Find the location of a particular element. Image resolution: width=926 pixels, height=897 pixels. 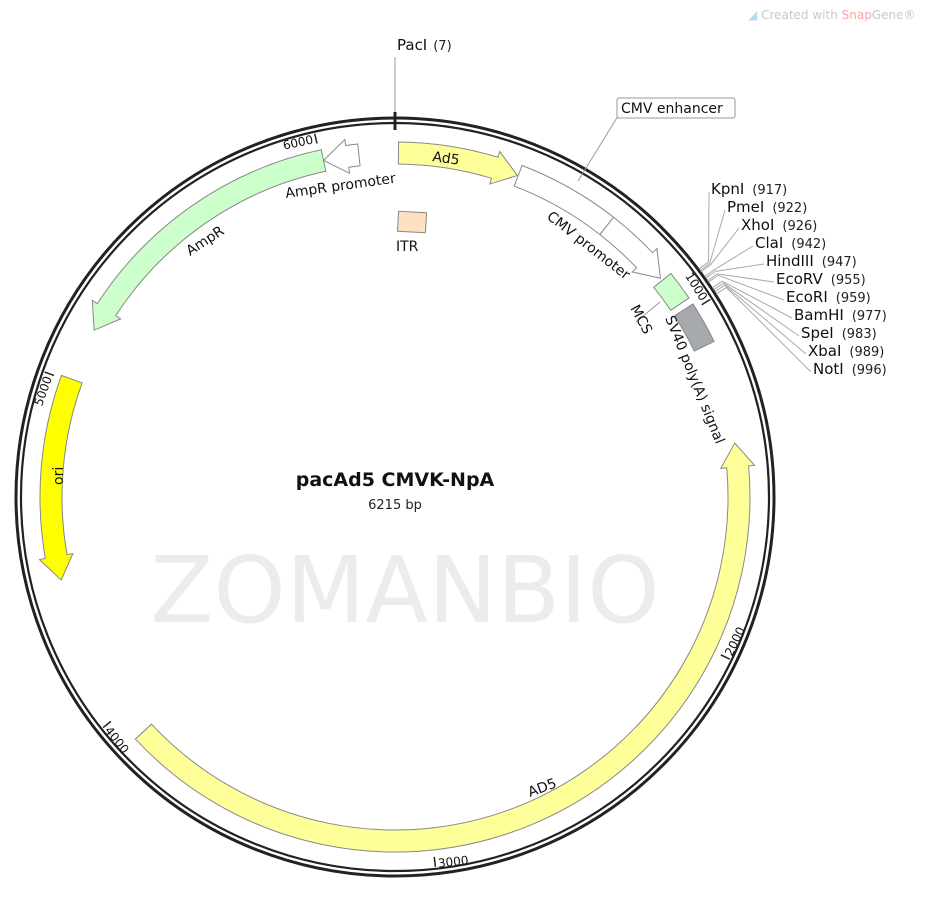

site-label-hindiii: HindIII (947) is located at coordinates (811, 261).